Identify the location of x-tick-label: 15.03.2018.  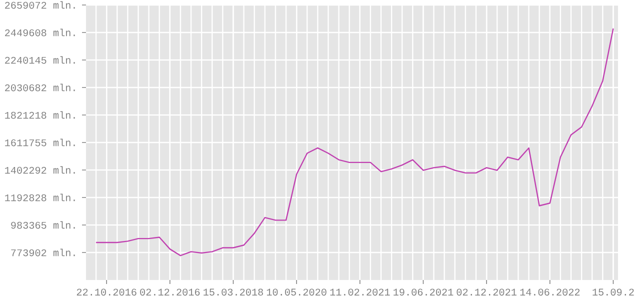
(233, 292).